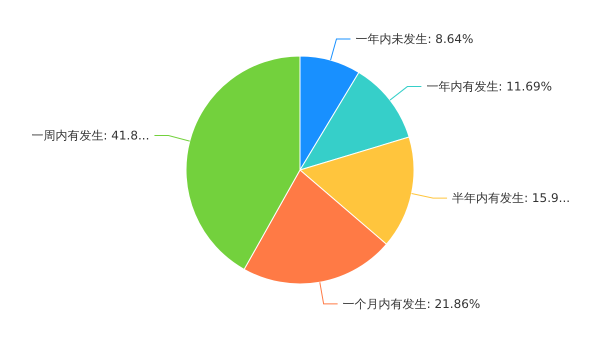 This screenshot has width=600, height=340. What do you see at coordinates (411, 303) in the screenshot?
I see `slice-label: 一个月内有发生: 21.86%` at bounding box center [411, 303].